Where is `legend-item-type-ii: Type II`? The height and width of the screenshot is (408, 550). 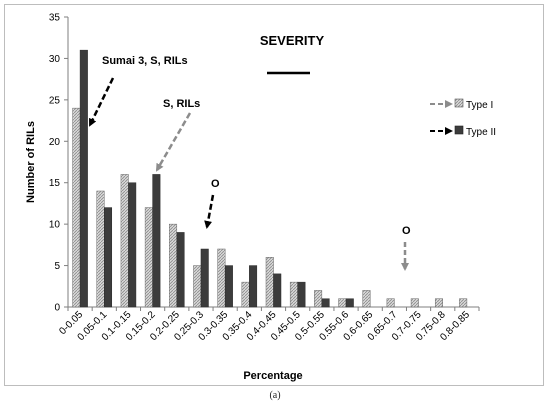
legend-item-type-ii: Type II is located at coordinates (463, 131).